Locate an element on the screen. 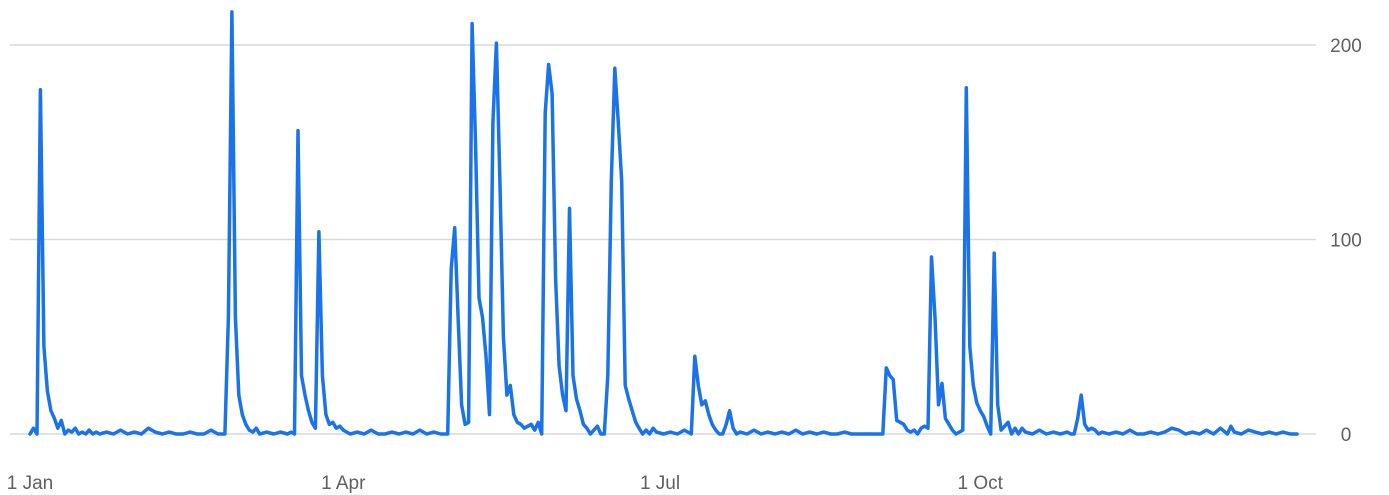 The image size is (1389, 495). y-tick-label: 0 is located at coordinates (1346, 435).